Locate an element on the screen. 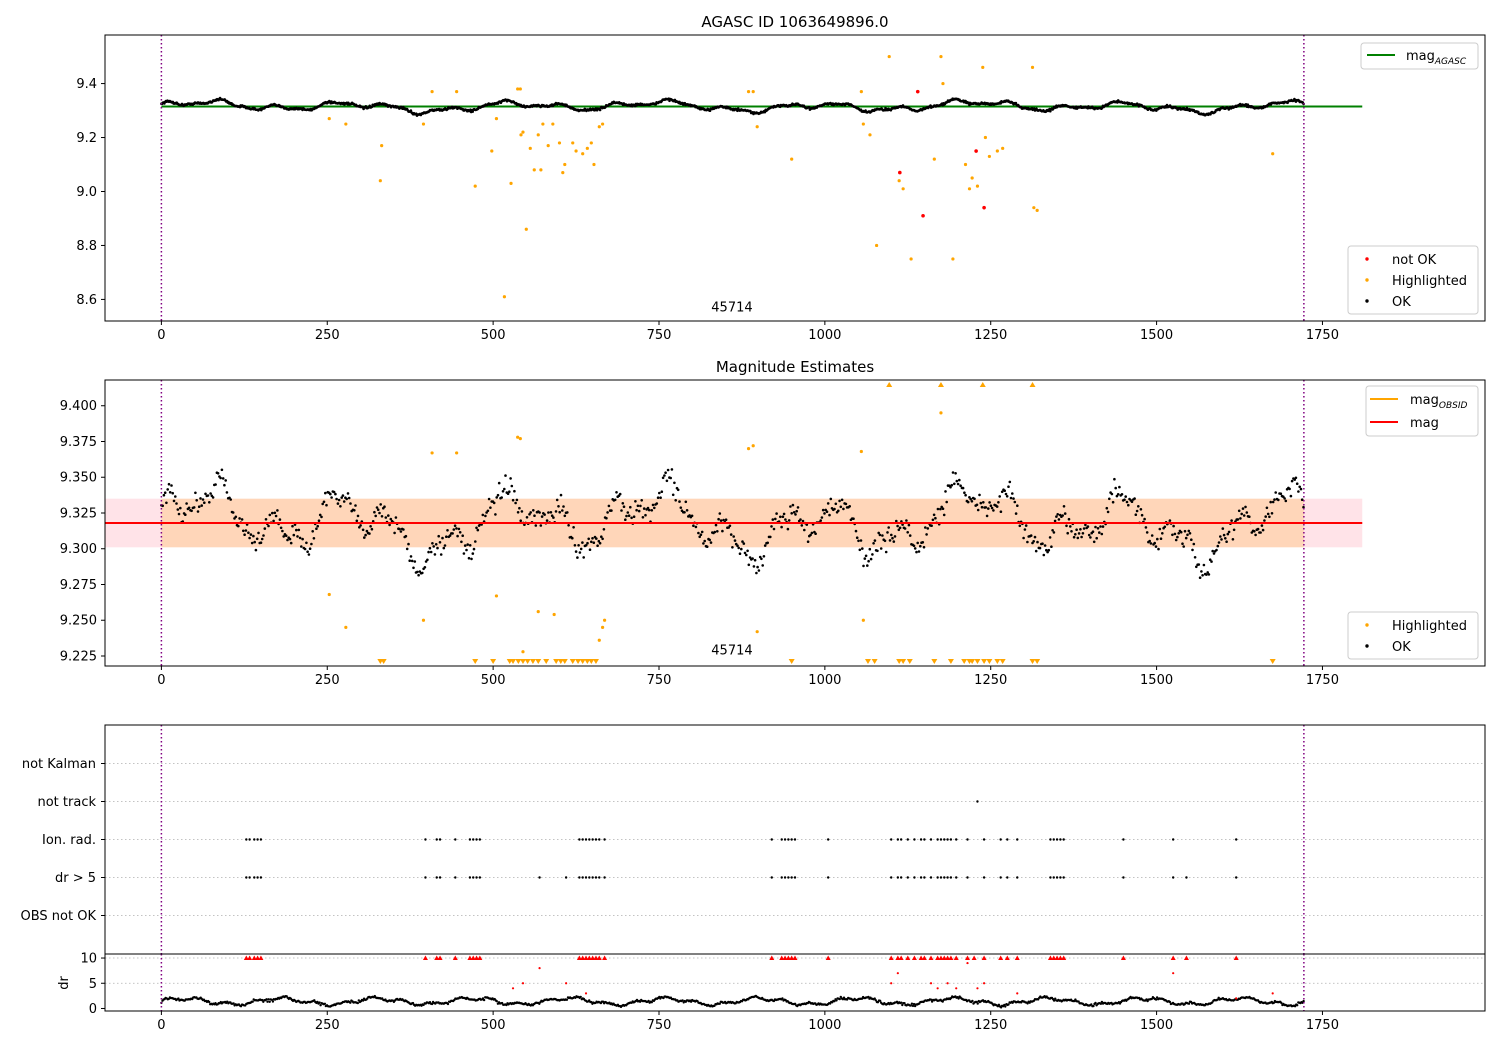  flag-label: OBS not OK is located at coordinates (59, 916).